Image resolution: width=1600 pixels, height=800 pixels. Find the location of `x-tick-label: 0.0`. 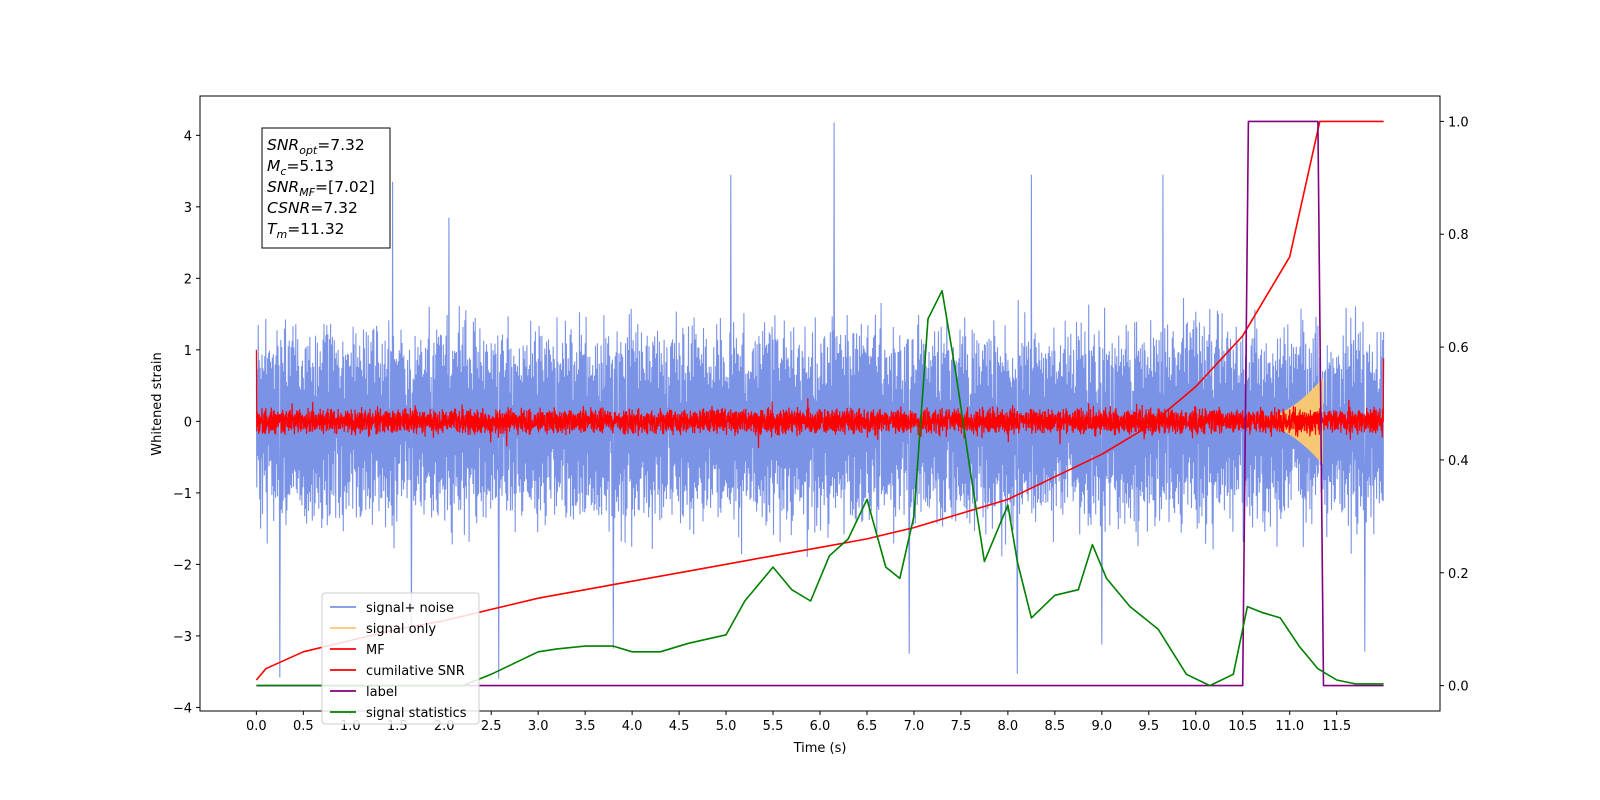

x-tick-label: 0.0 is located at coordinates (256, 726).